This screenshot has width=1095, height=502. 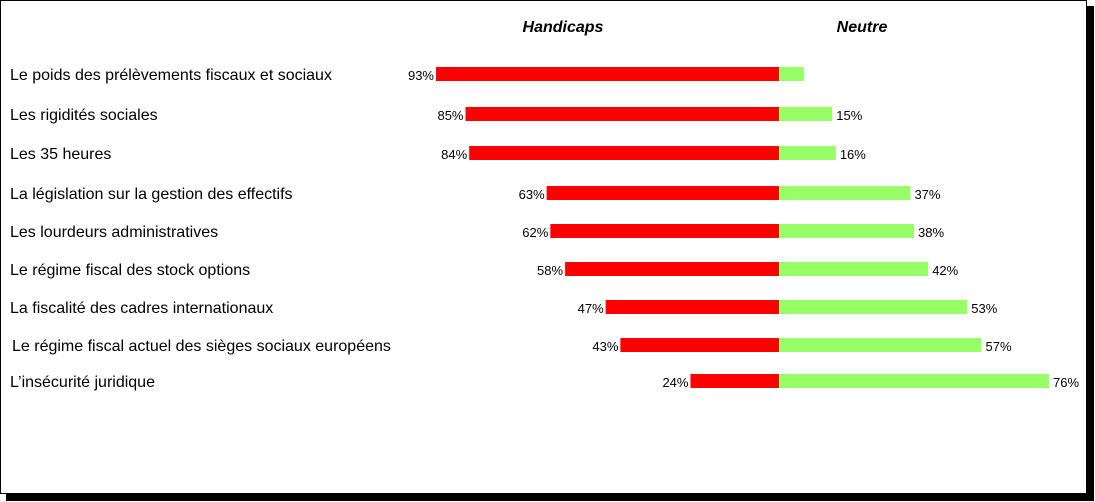 I want to click on data-label-neutre: 38%, so click(x=931, y=232).